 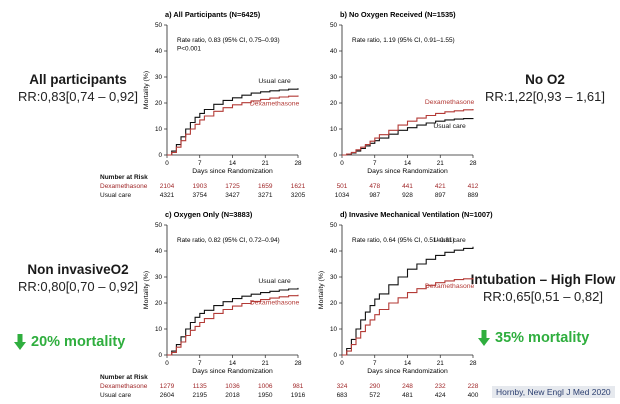 What do you see at coordinates (375, 386) in the screenshot?
I see `risk-value: 290` at bounding box center [375, 386].